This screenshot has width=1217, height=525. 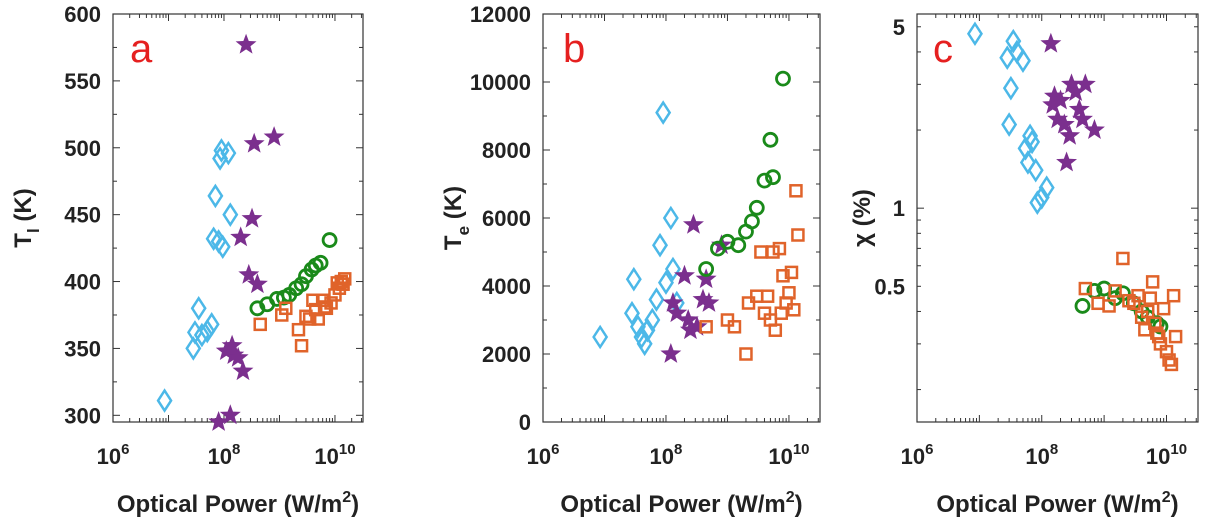 What do you see at coordinates (82, 282) in the screenshot?
I see `y-tick-label: 400` at bounding box center [82, 282].